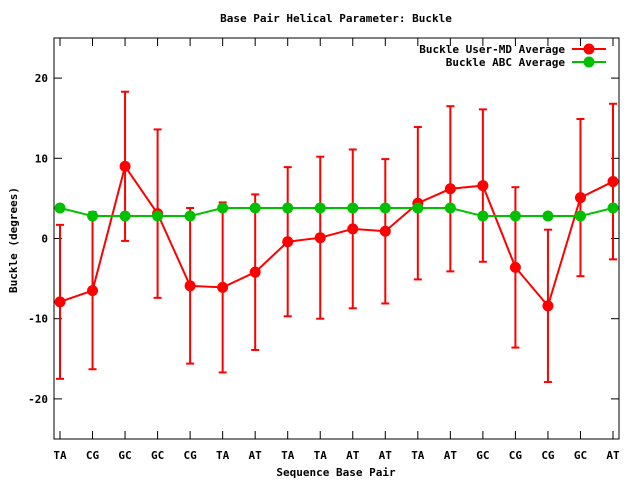  Describe the element at coordinates (336, 18) in the screenshot. I see `chart-title: Base Pair Helical Parameter: Buckle` at that location.